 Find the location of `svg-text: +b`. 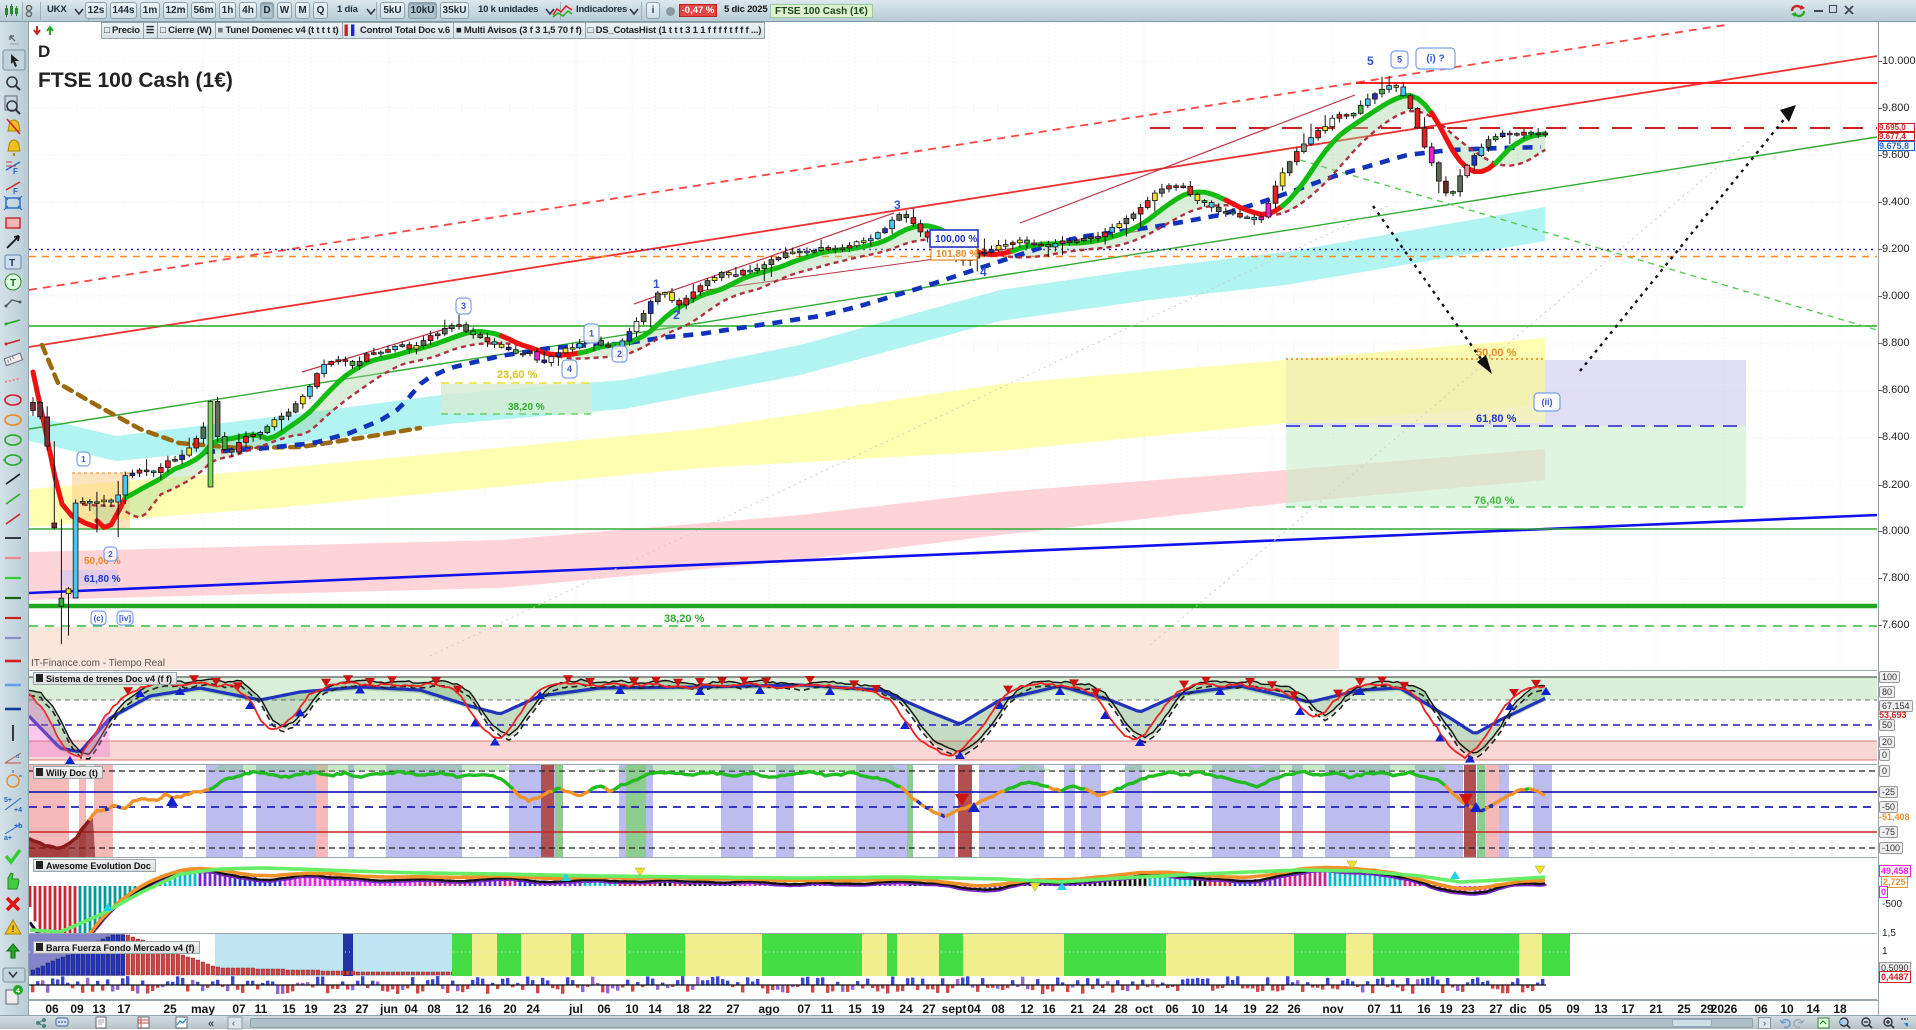

svg-text: +b is located at coordinates (18, 826).